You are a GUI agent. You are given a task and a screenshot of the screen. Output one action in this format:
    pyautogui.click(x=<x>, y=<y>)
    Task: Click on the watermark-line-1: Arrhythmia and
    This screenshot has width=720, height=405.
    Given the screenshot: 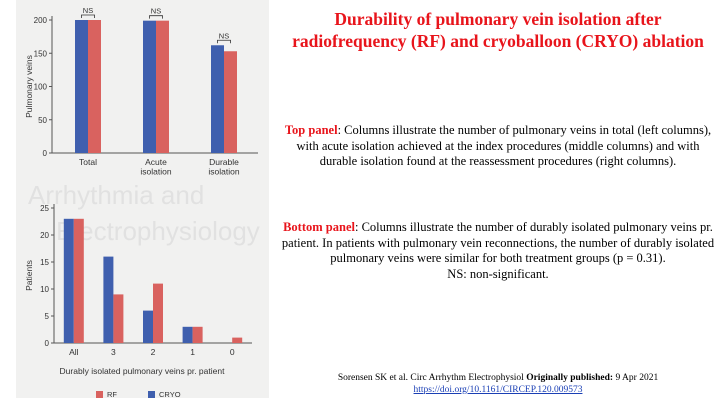 What is the action you would take?
    pyautogui.click(x=116, y=195)
    